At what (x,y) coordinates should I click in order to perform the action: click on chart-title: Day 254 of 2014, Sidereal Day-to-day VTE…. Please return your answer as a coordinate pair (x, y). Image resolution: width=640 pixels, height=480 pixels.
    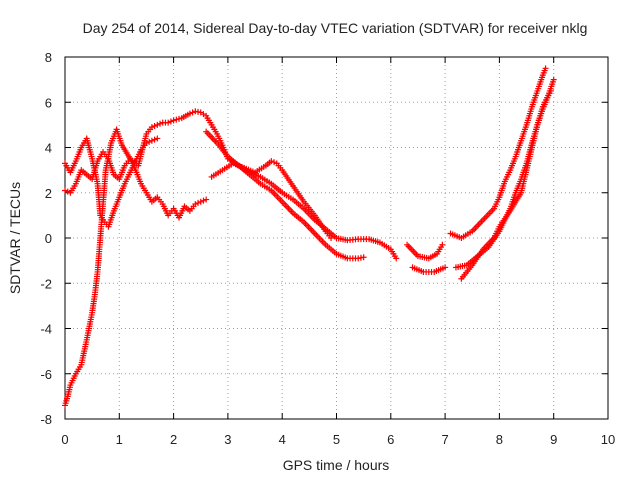
    Looking at the image, I should click on (335, 28).